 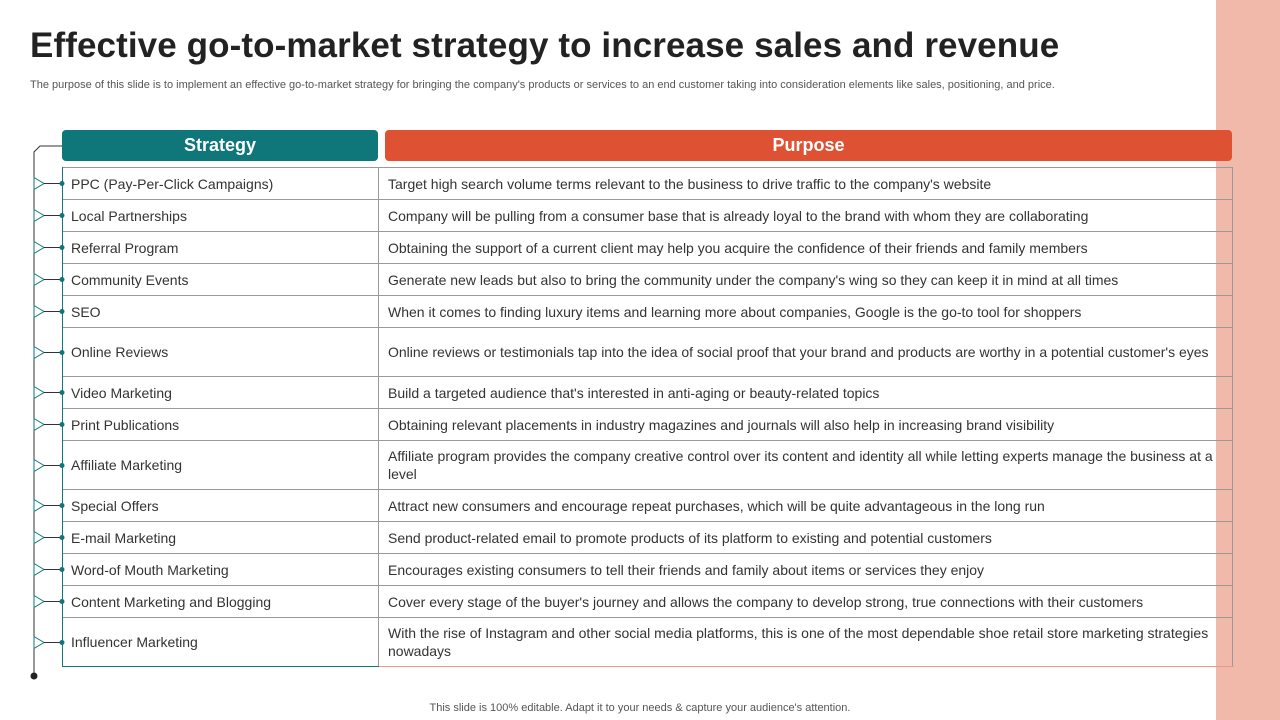 I want to click on timeline-spine, so click(x=47, y=410).